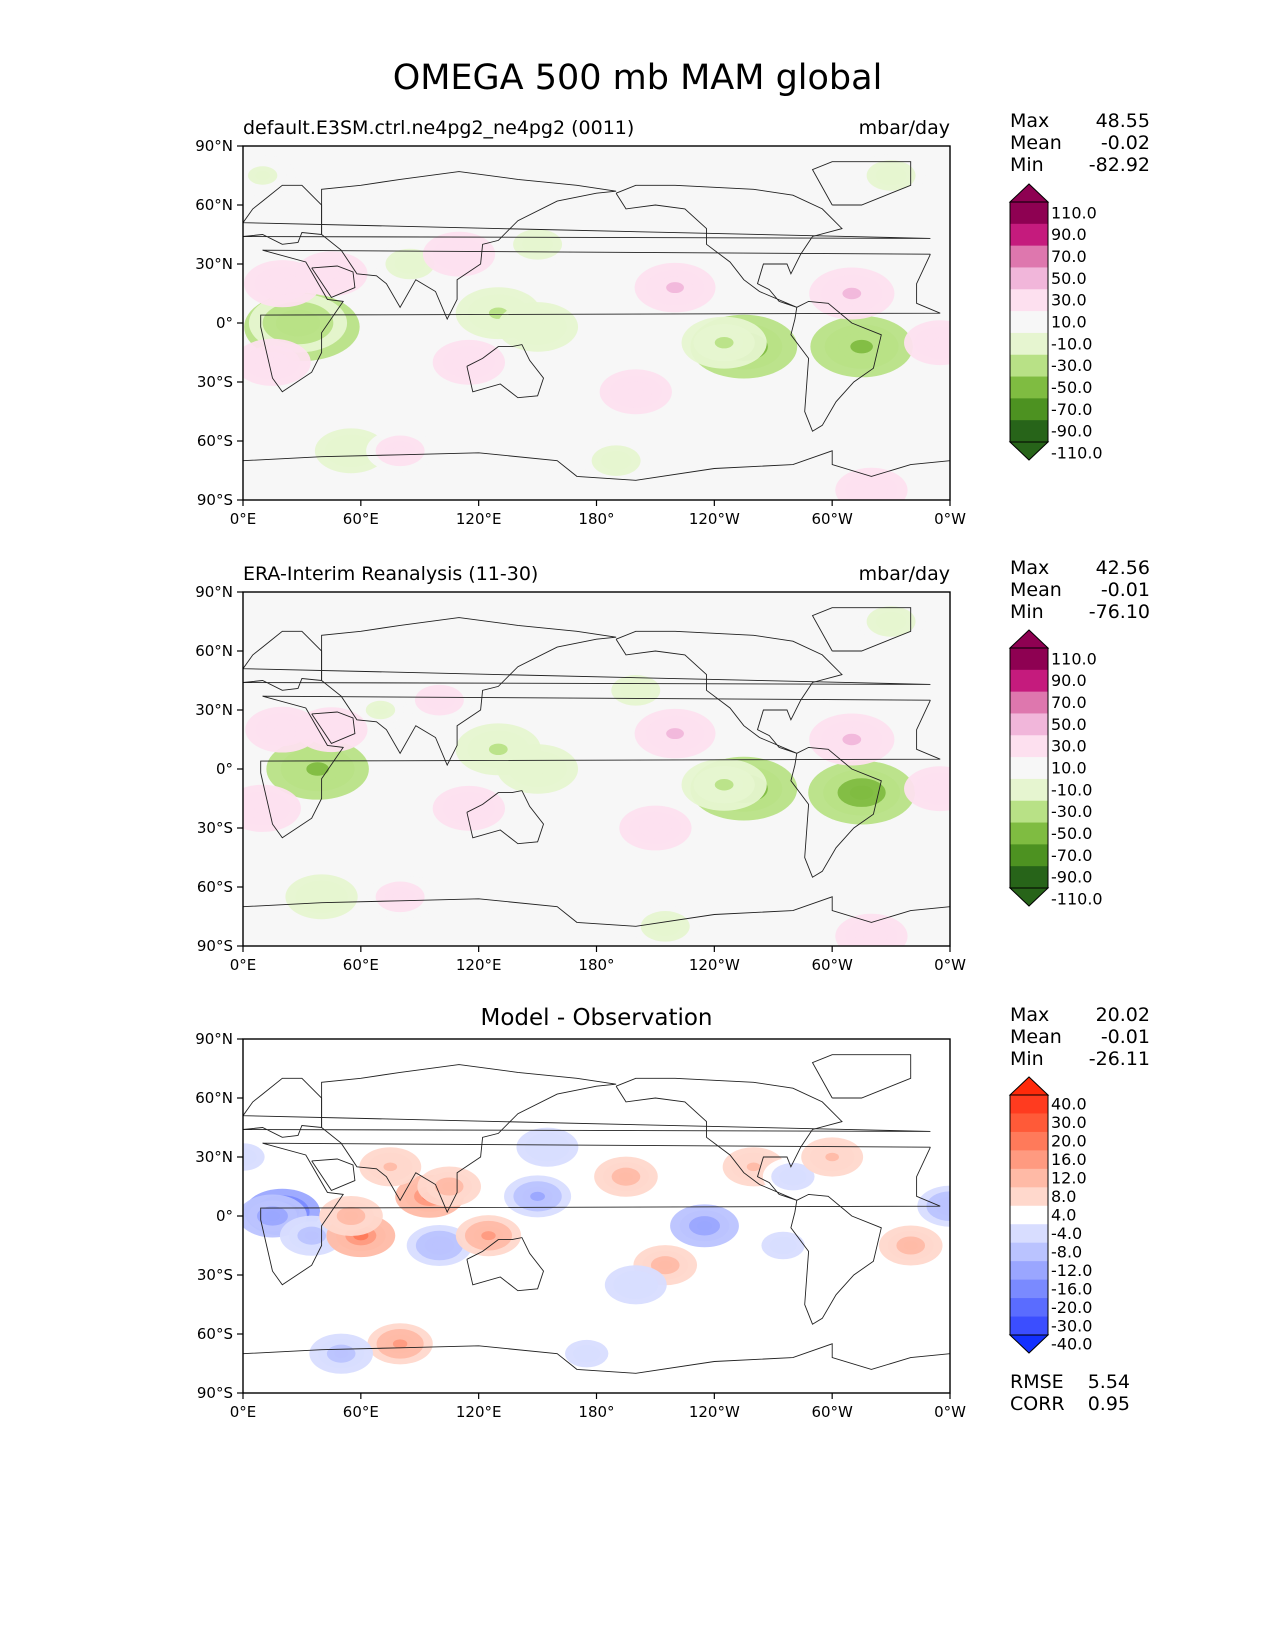 This screenshot has width=1275, height=1650. Describe the element at coordinates (1119, 612) in the screenshot. I see `stat-value: -76.10` at that location.